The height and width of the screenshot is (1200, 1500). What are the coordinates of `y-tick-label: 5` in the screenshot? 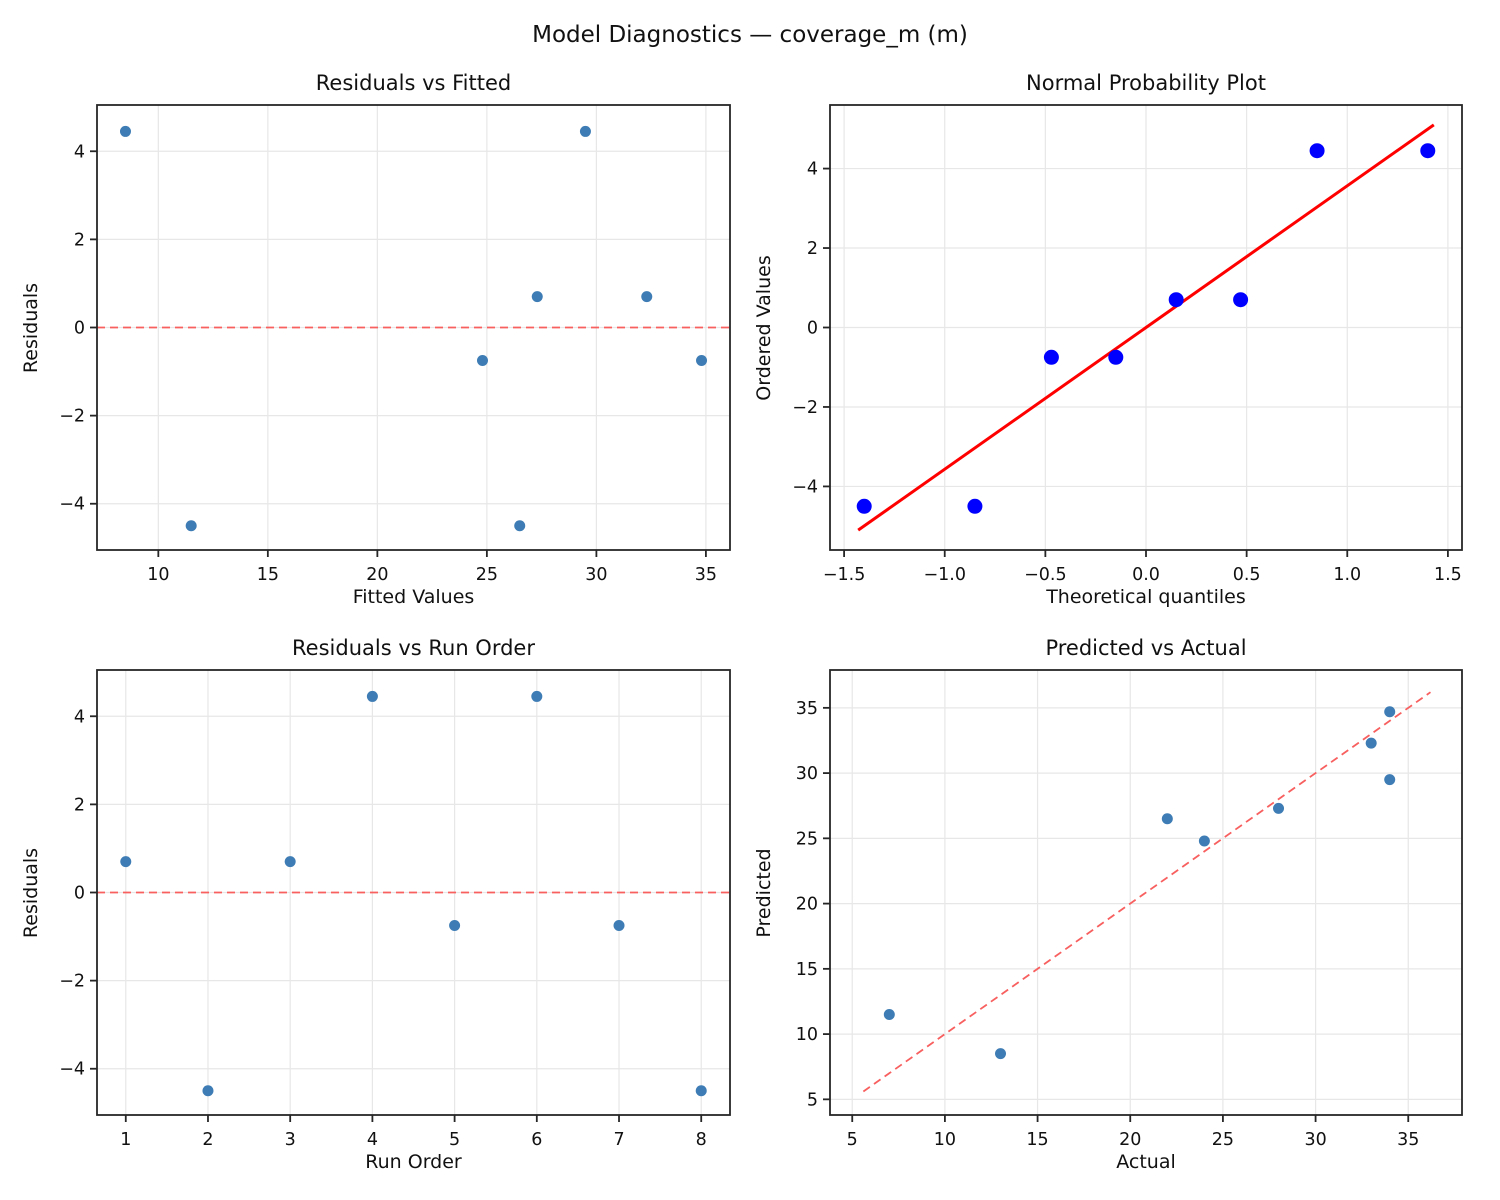 It's located at (812, 1100).